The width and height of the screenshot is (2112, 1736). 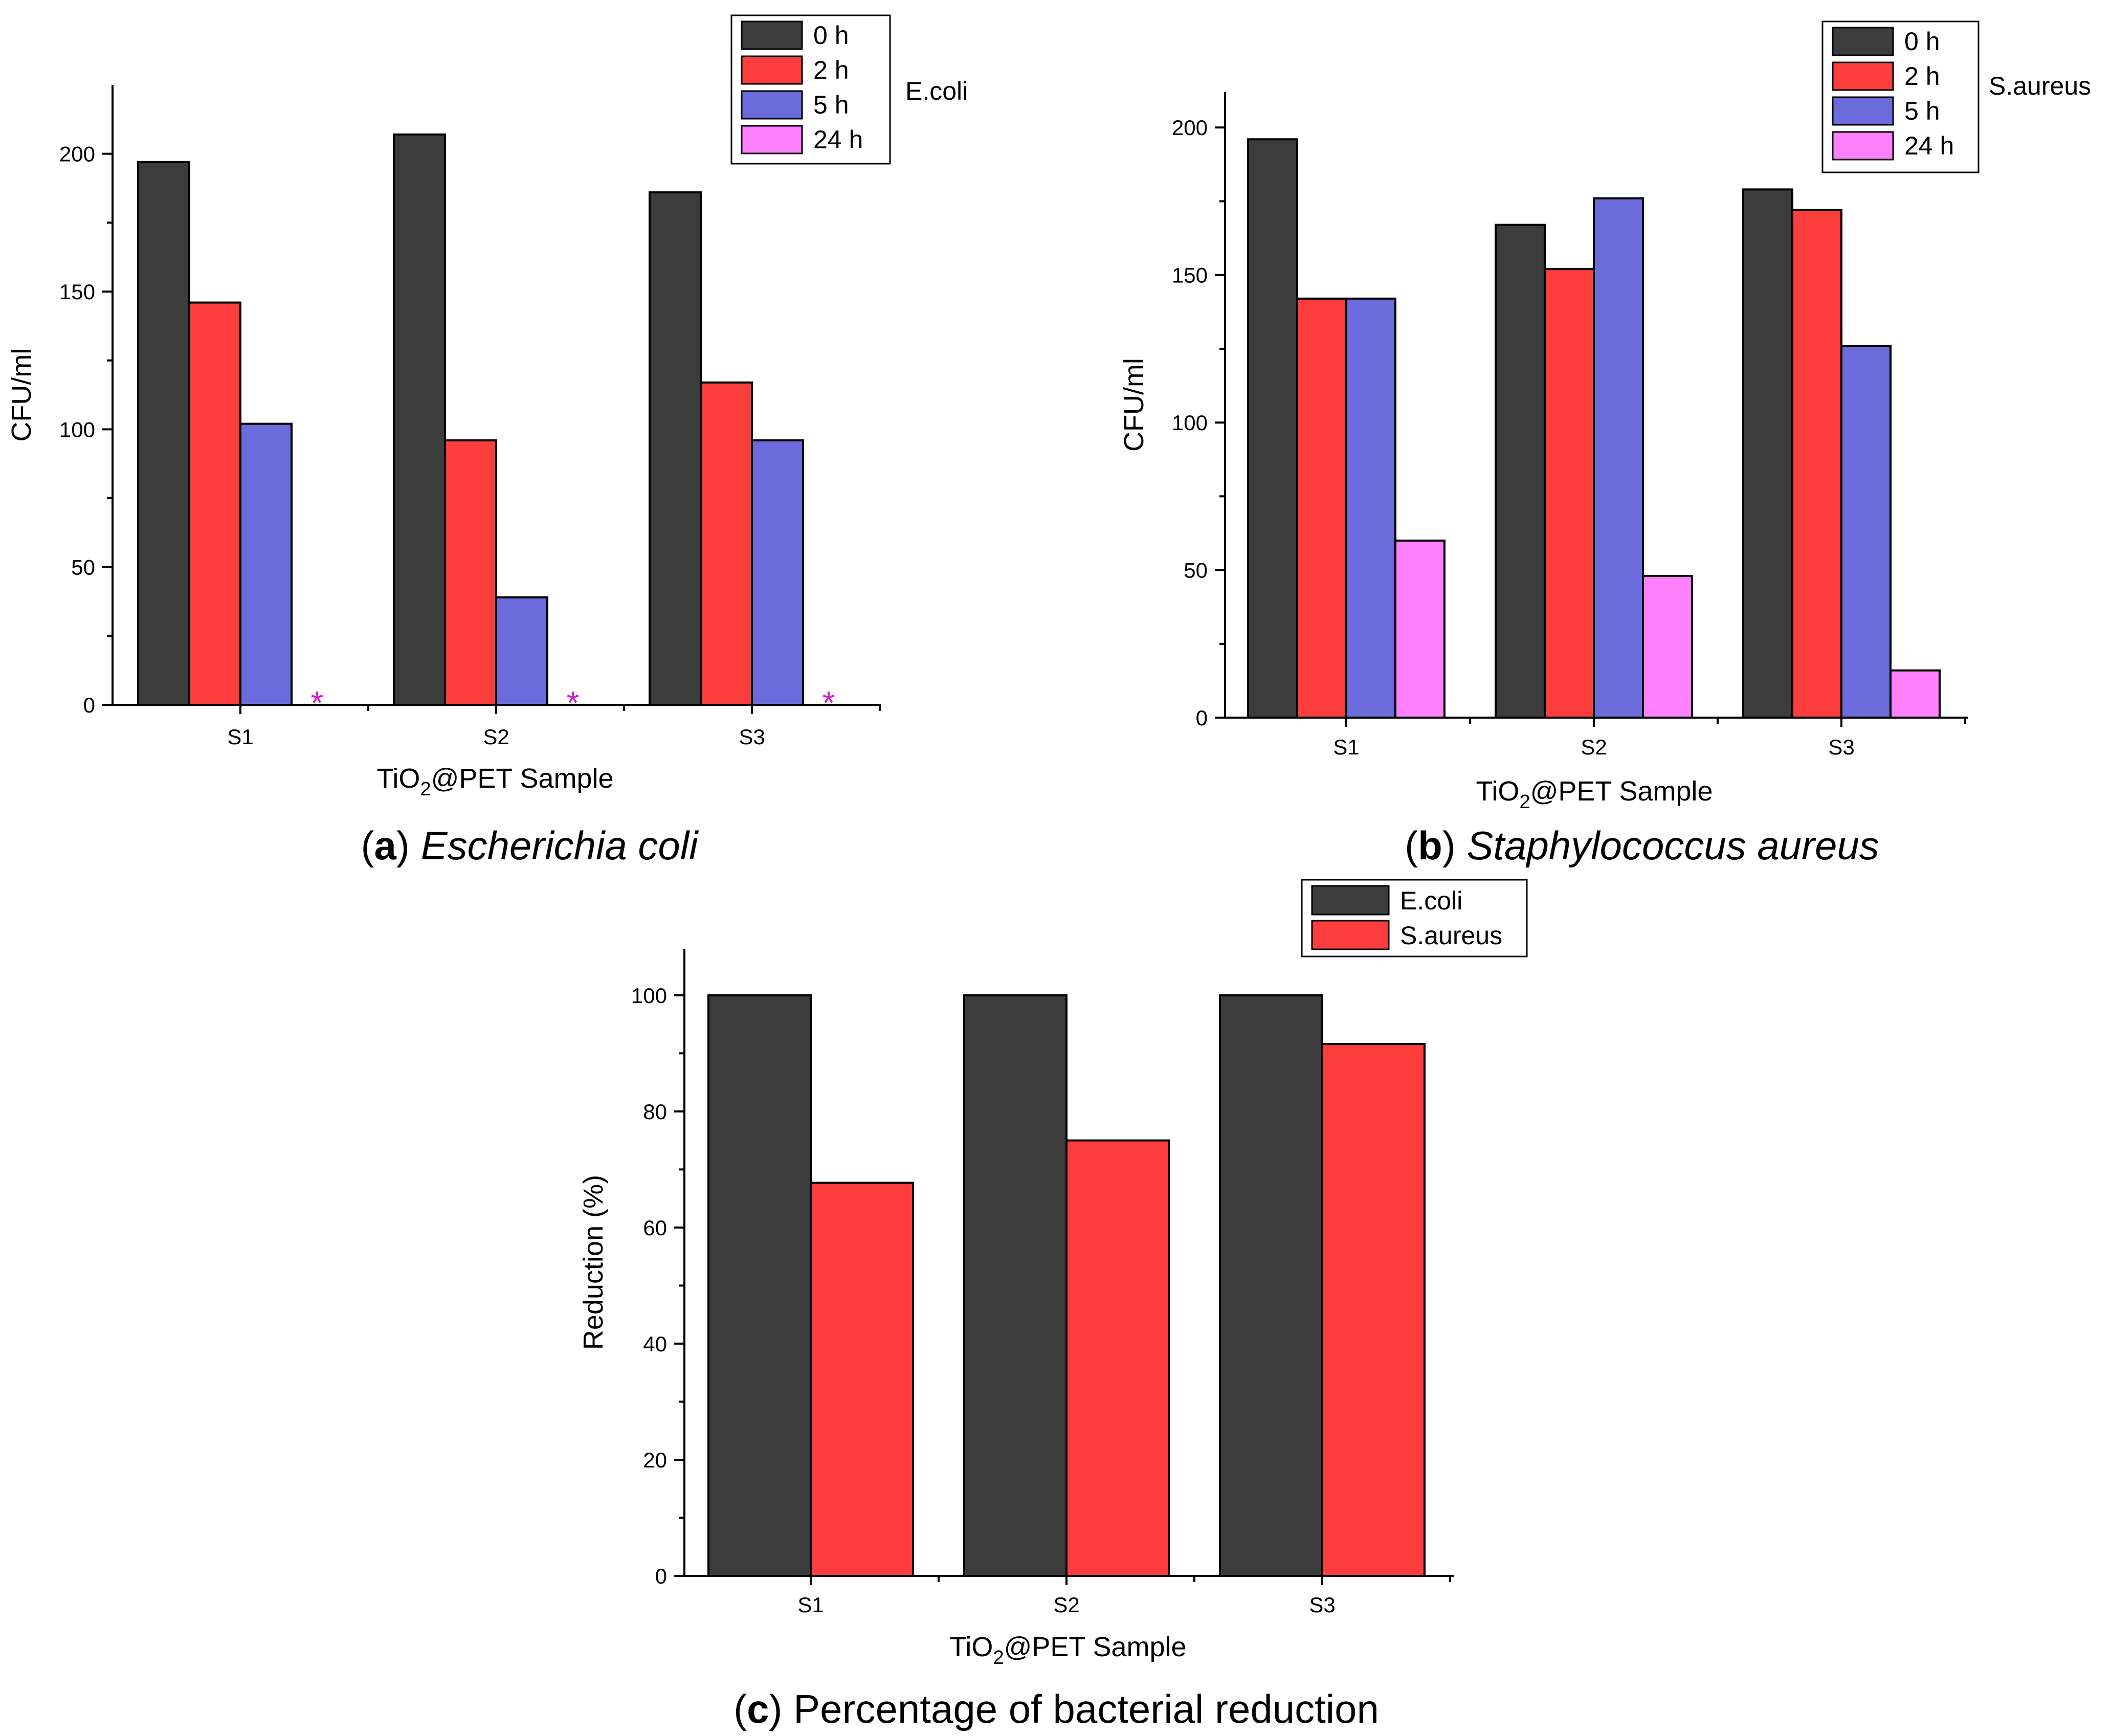 I want to click on bar-Saureus-S3, so click(x=1374, y=1310).